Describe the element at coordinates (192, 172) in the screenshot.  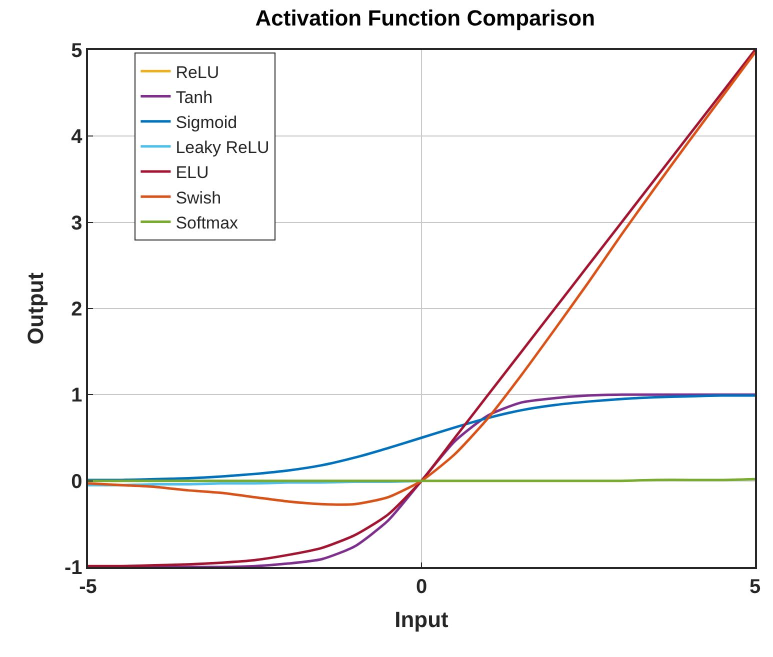
I see `legend-label: ELU` at that location.